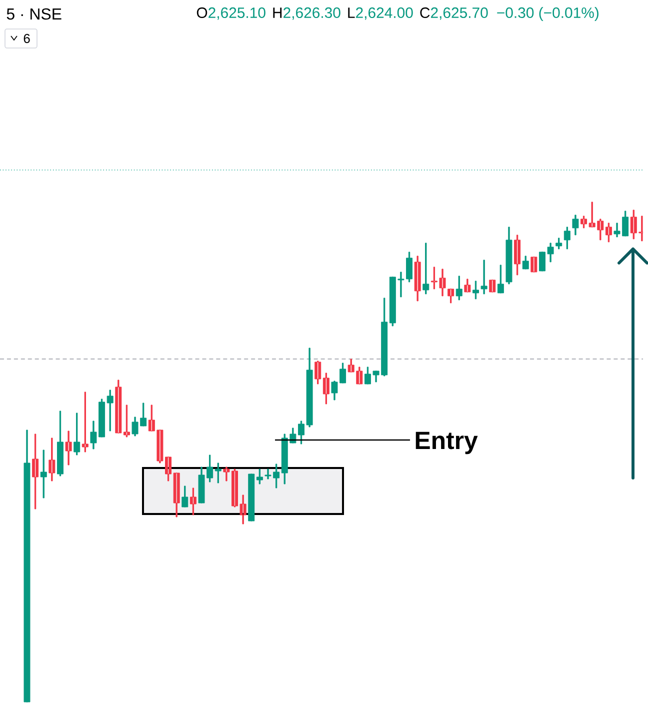 The height and width of the screenshot is (706, 648). What do you see at coordinates (384, 13) in the screenshot?
I see `text: 2,624.00` at bounding box center [384, 13].